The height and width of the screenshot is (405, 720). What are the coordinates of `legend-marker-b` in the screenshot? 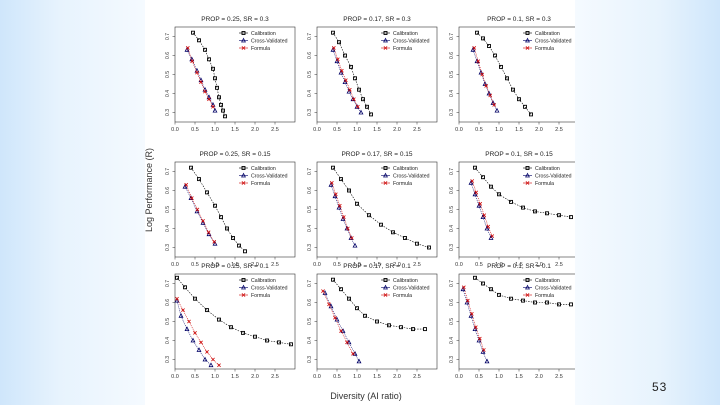 It's located at (385, 183).